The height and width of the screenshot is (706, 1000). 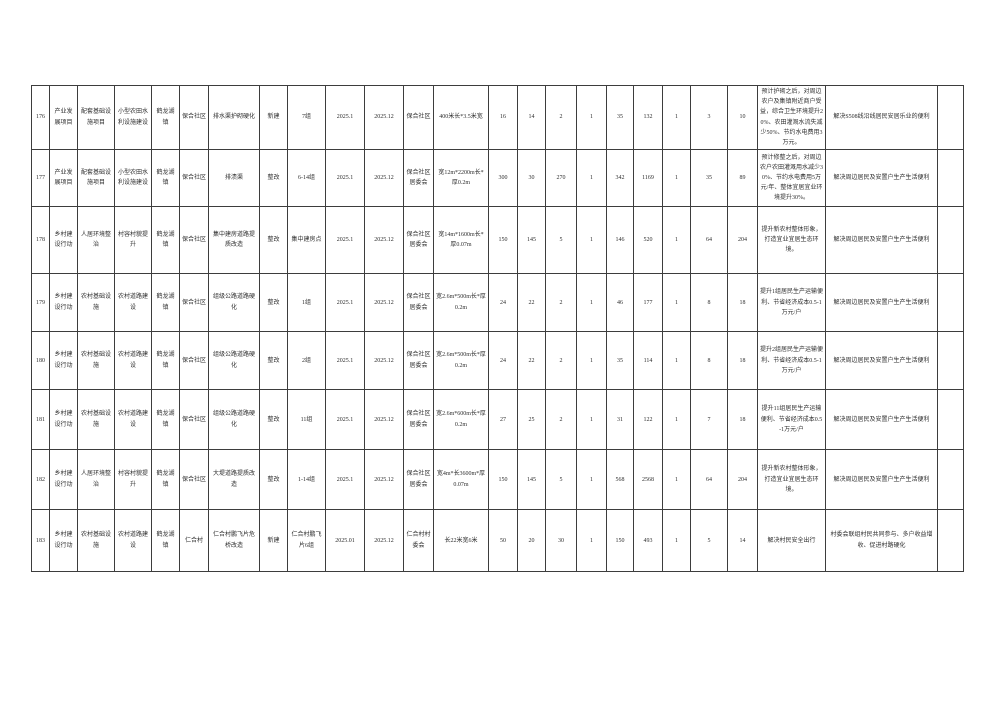 I want to click on table-cell: 村委会联组村民共同参与、多户收益增收、促进村路硬化, so click(x=881, y=541).